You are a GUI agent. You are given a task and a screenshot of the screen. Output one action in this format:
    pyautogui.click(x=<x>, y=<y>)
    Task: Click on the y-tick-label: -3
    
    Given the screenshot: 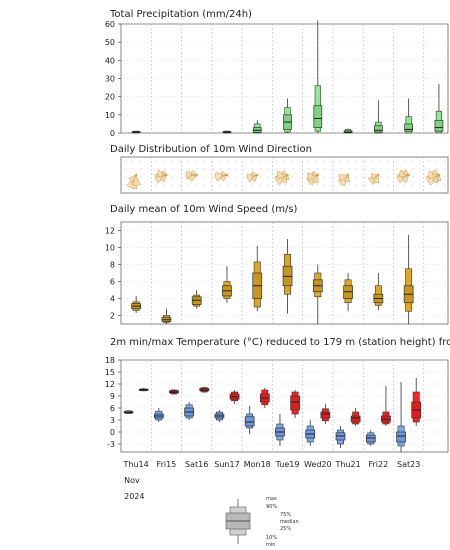 What is the action you would take?
    pyautogui.click(x=111, y=444)
    